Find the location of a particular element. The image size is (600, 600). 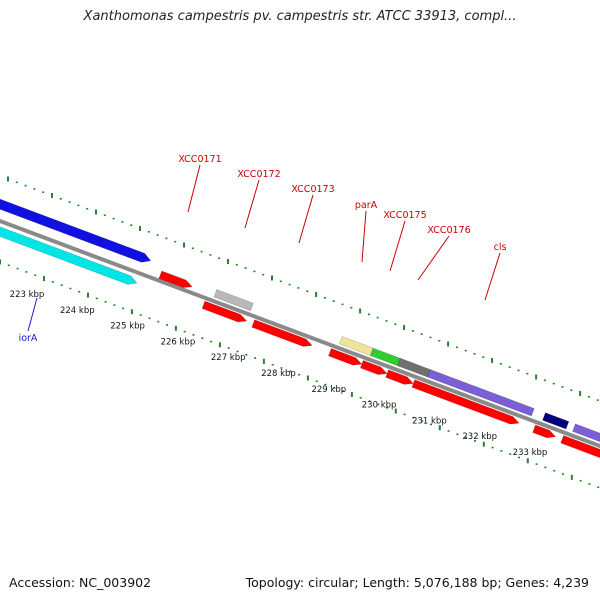

gene-cls is located at coordinates (481, 393).